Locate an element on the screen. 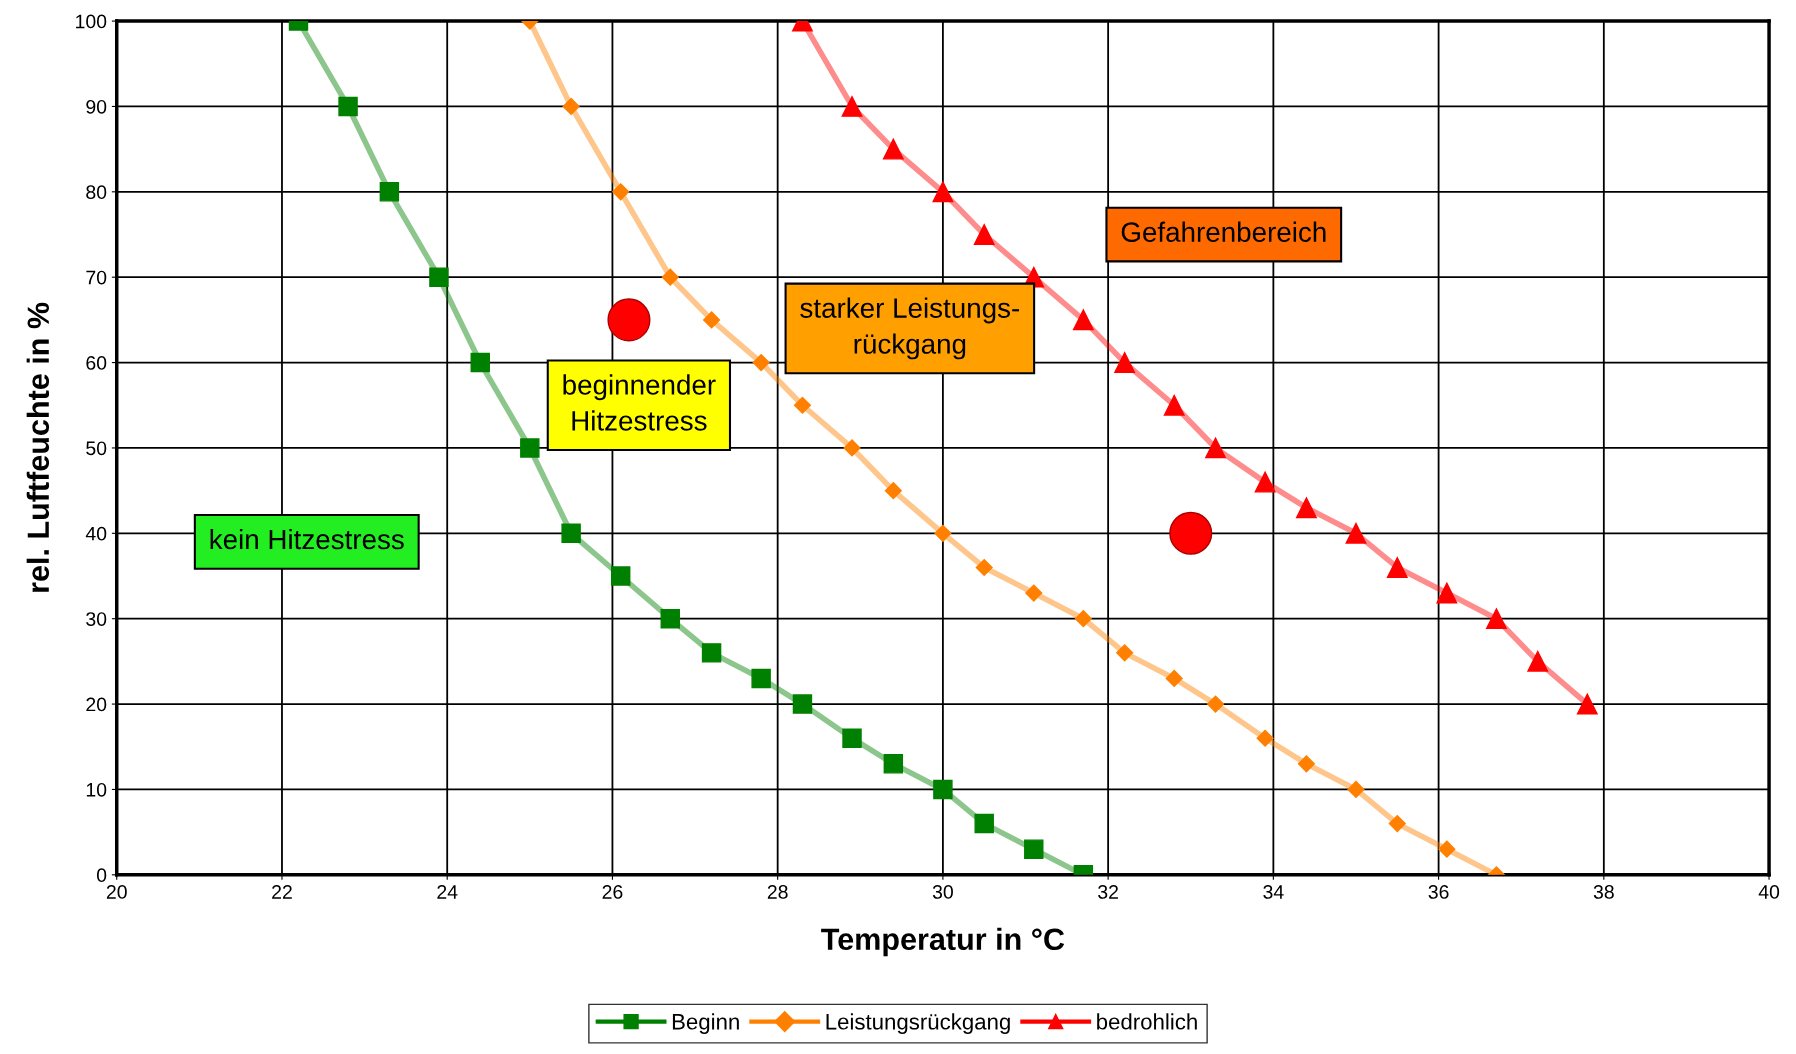 The height and width of the screenshot is (1054, 1796). x-tick-label: 38 is located at coordinates (1603, 892).